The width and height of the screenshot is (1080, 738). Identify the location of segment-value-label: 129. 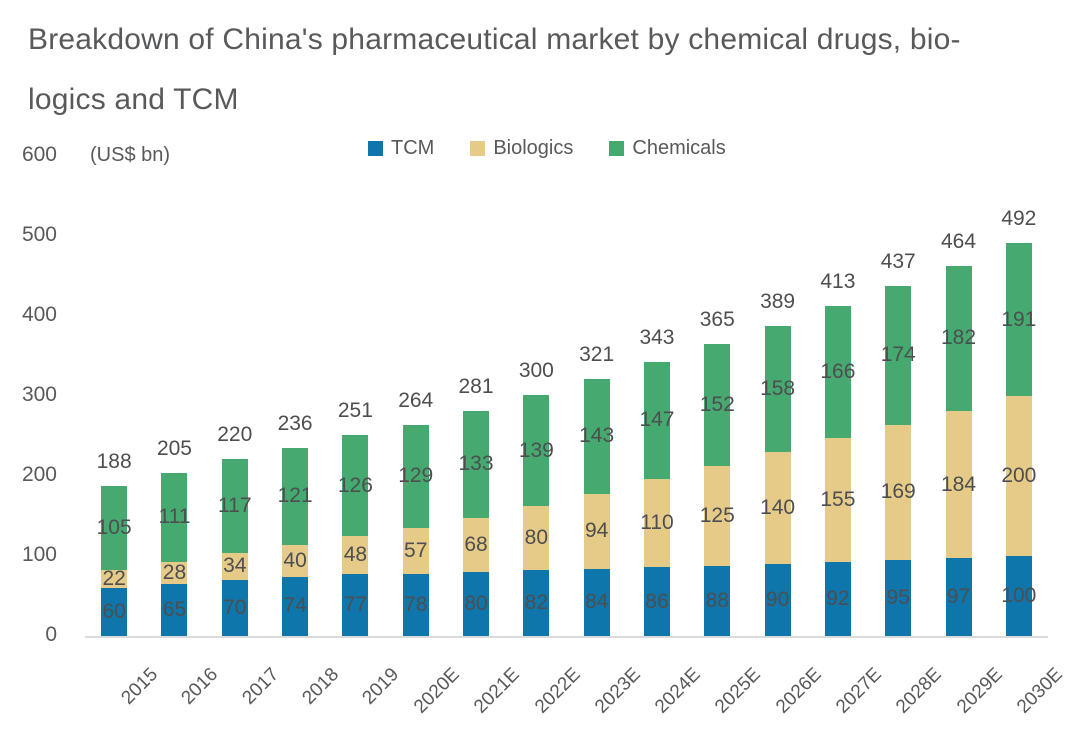
(416, 476).